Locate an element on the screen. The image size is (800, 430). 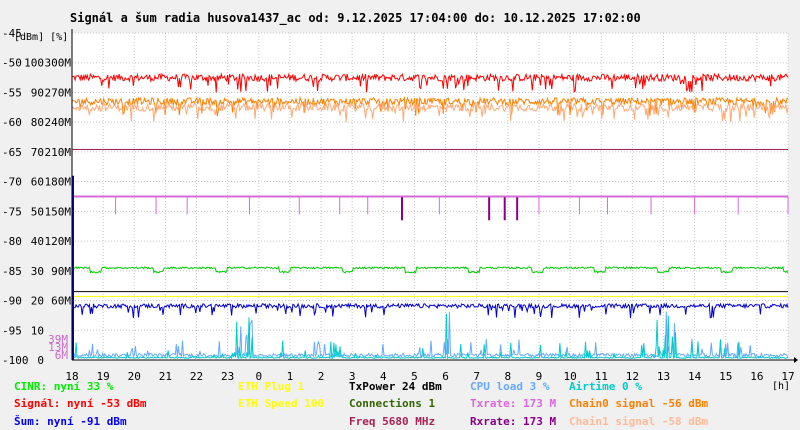
y-tick-dbm: -85 is located at coordinates (12, 271).